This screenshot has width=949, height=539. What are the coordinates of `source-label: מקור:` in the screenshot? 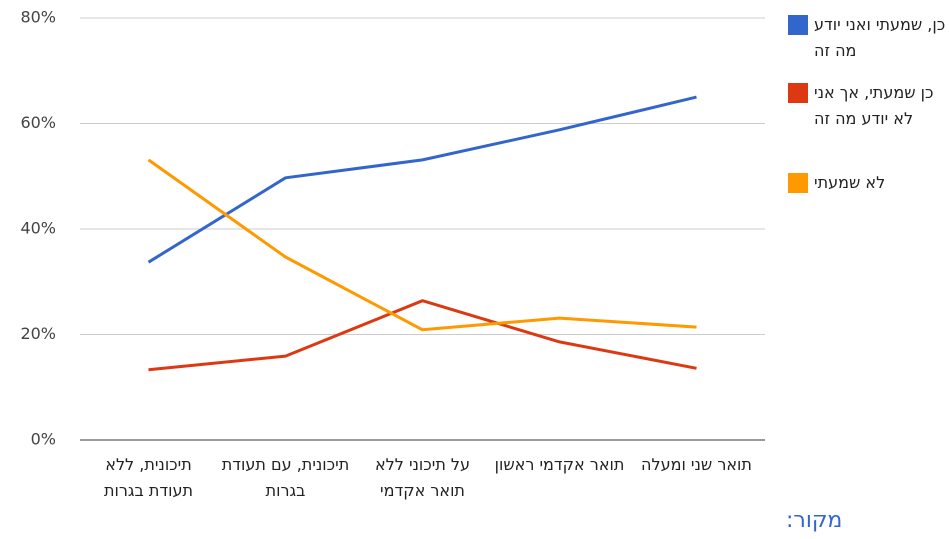 It's located at (814, 520).